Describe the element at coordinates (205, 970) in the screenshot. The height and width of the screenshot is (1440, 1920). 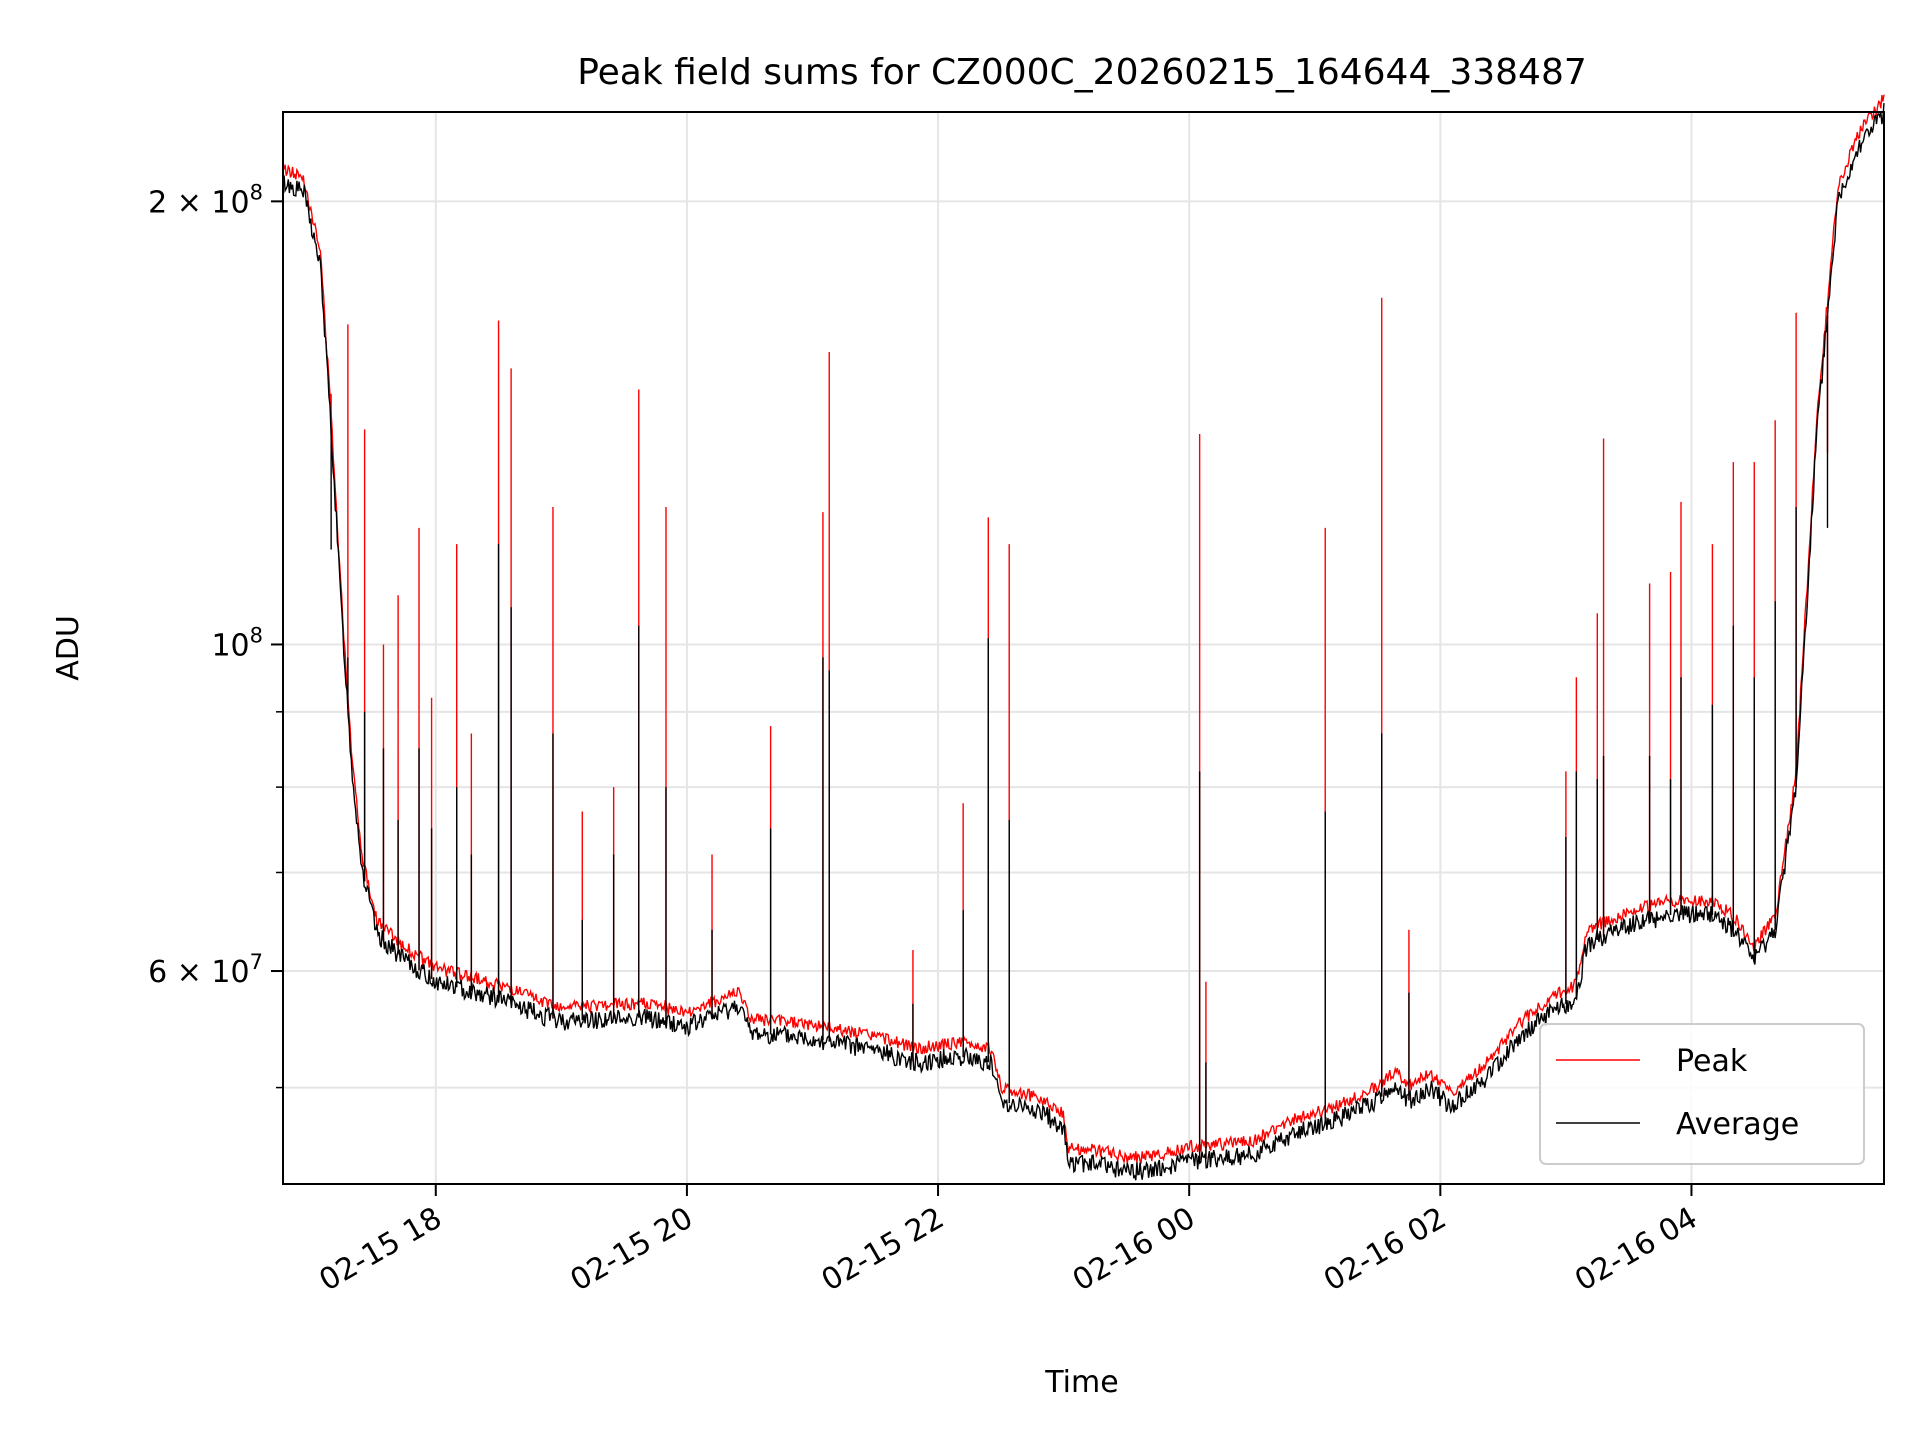
I see `y-tick-label-0: 6 × 107` at that location.